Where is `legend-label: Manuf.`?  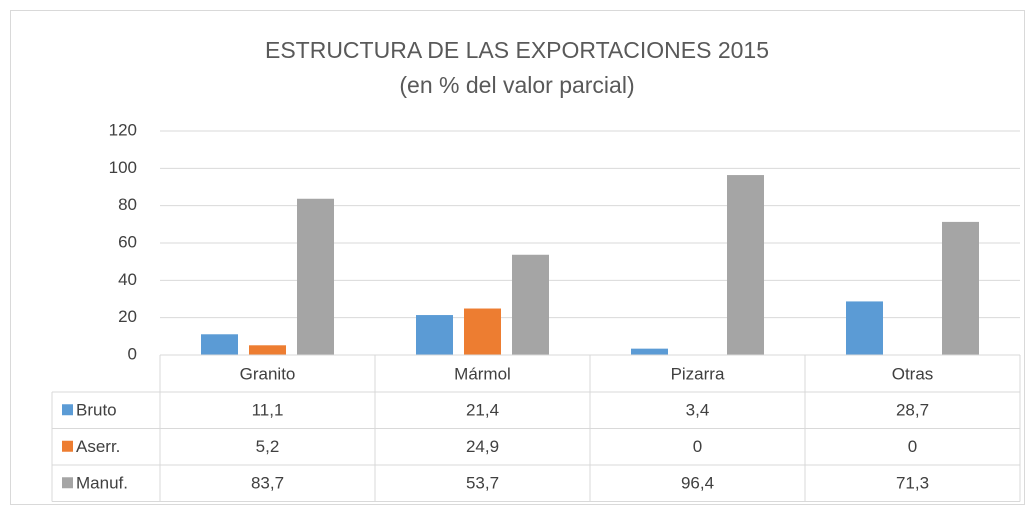
legend-label: Manuf. is located at coordinates (102, 483).